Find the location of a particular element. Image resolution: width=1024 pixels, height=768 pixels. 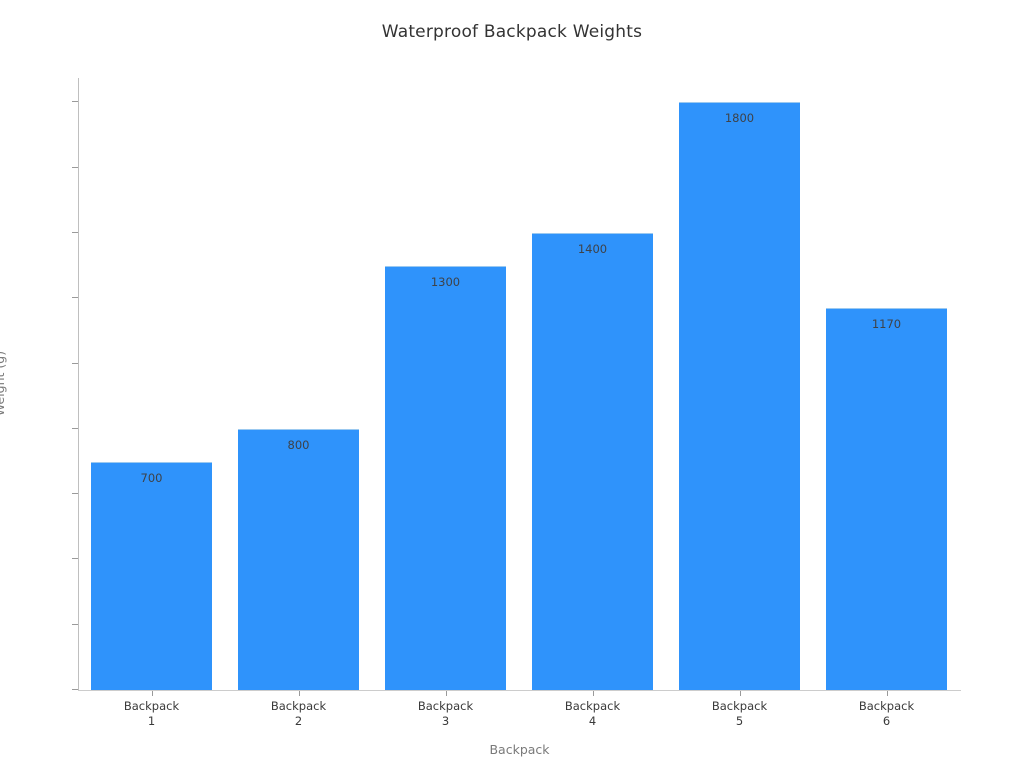

bar: 700 is located at coordinates (151, 575).